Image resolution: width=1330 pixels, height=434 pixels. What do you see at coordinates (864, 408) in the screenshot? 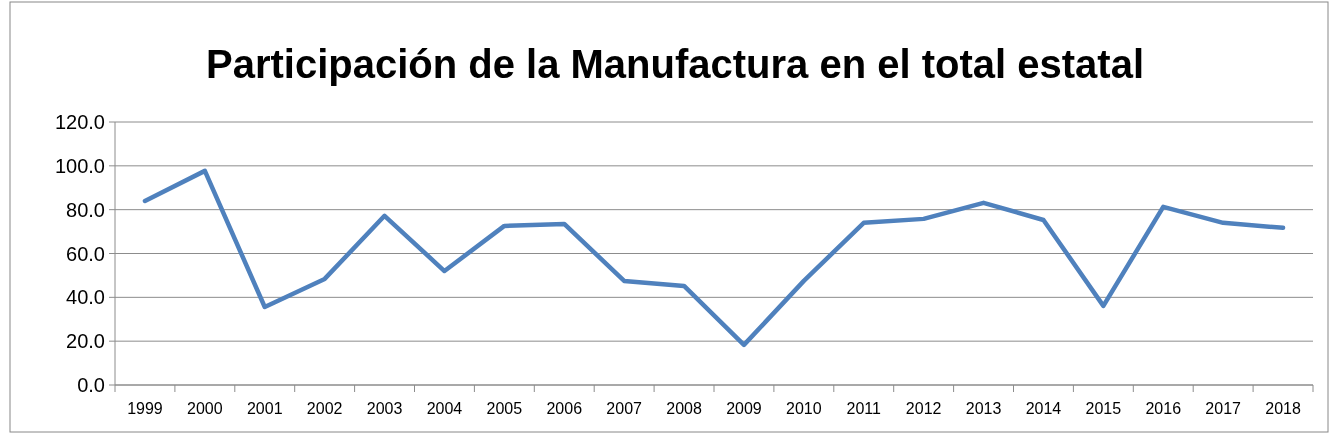
I see `x-tick-label: 2011` at bounding box center [864, 408].